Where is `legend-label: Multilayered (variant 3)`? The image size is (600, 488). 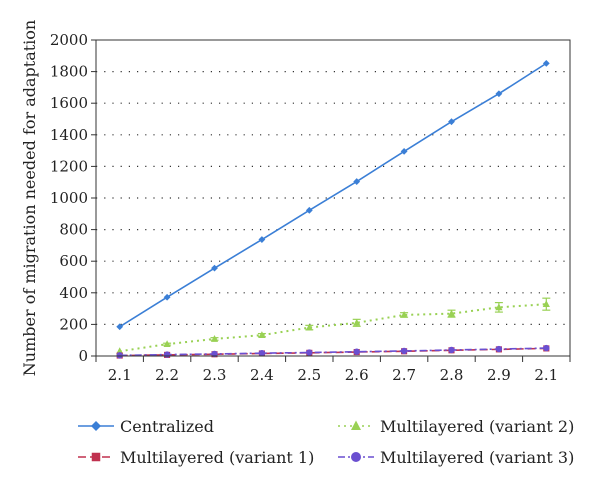
legend-label: Multilayered (variant 3) is located at coordinates (477, 457).